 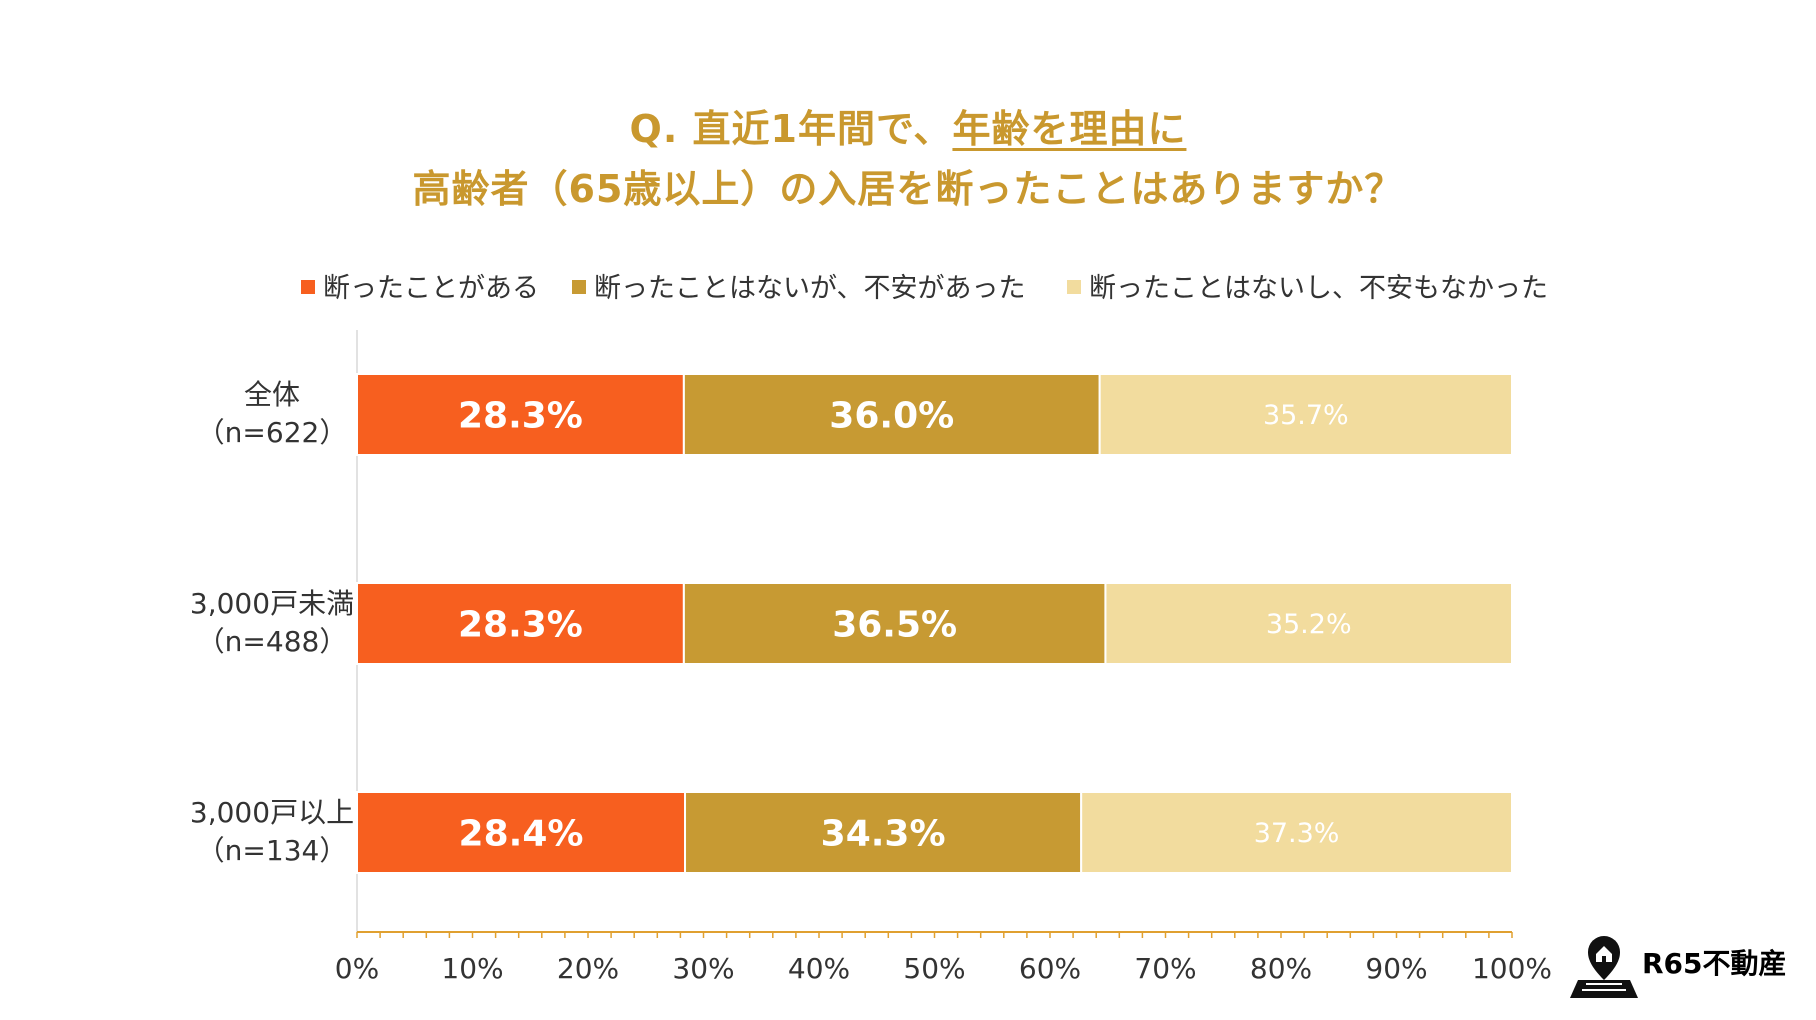 What do you see at coordinates (272, 812) in the screenshot?
I see `category-label: 3,000戸以上` at bounding box center [272, 812].